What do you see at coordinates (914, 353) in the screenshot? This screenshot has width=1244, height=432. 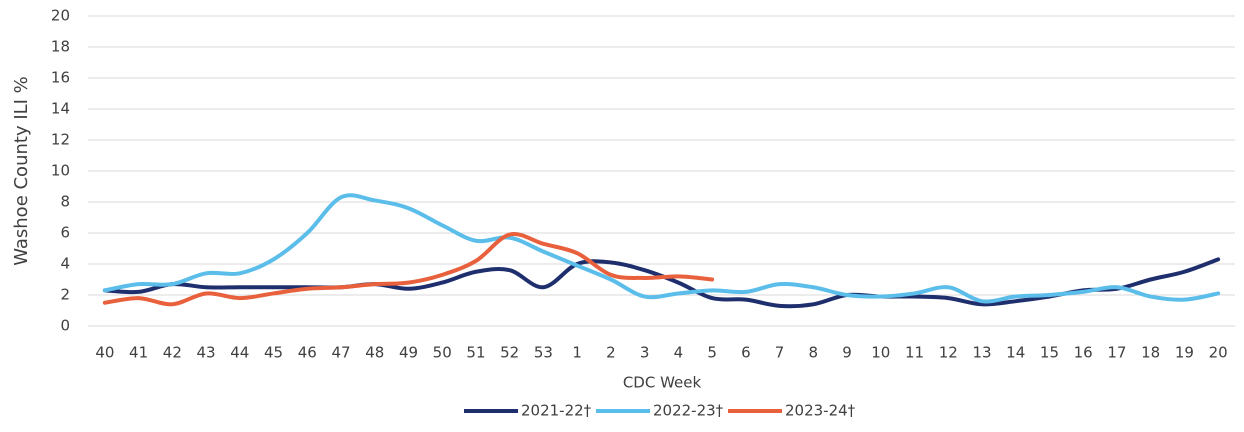 I see `x-tick-label: 11` at bounding box center [914, 353].